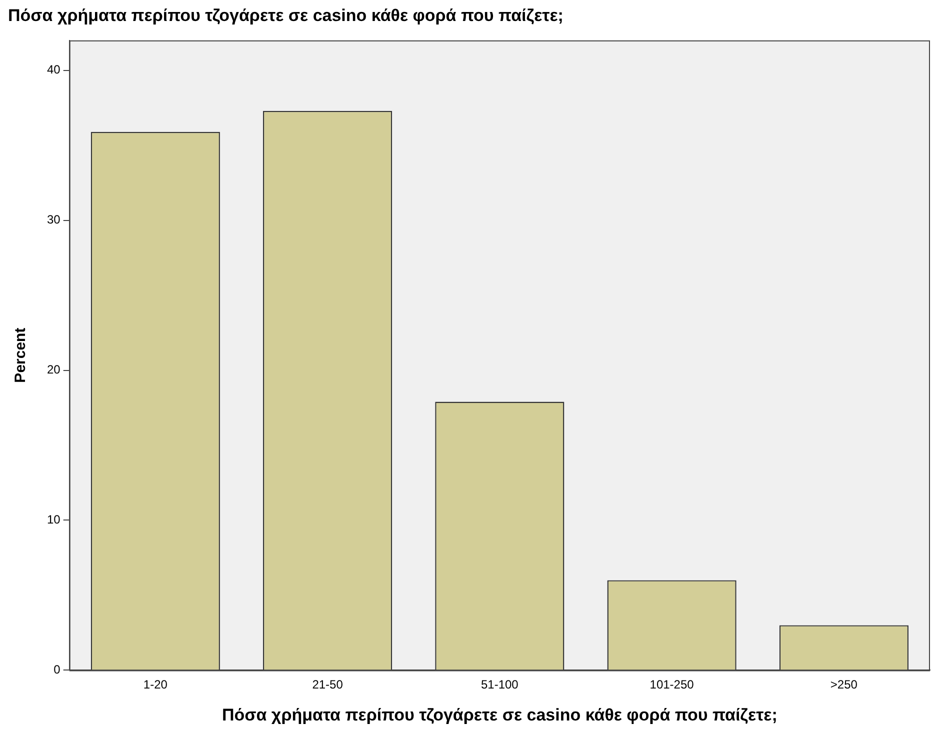  What do you see at coordinates (499, 685) in the screenshot?
I see `x-tick-label: 51-100` at bounding box center [499, 685].